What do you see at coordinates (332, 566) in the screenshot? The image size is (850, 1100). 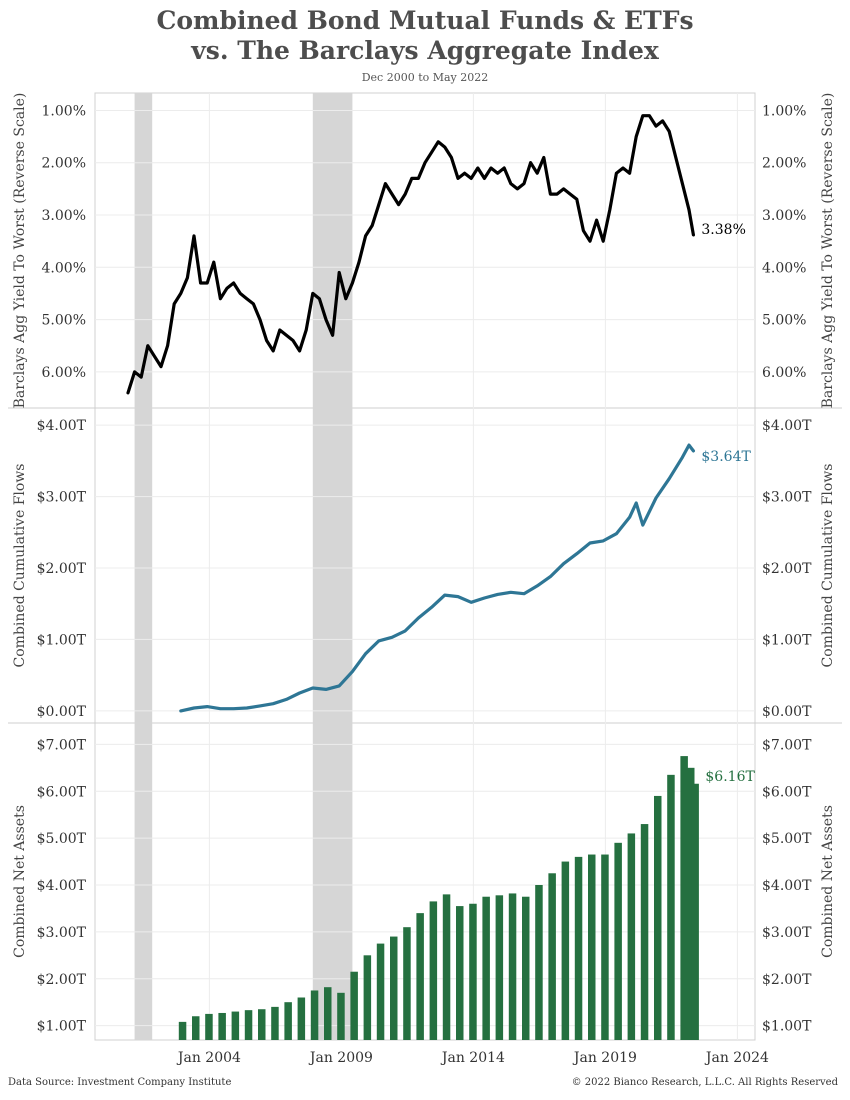 I see `recession-band` at bounding box center [332, 566].